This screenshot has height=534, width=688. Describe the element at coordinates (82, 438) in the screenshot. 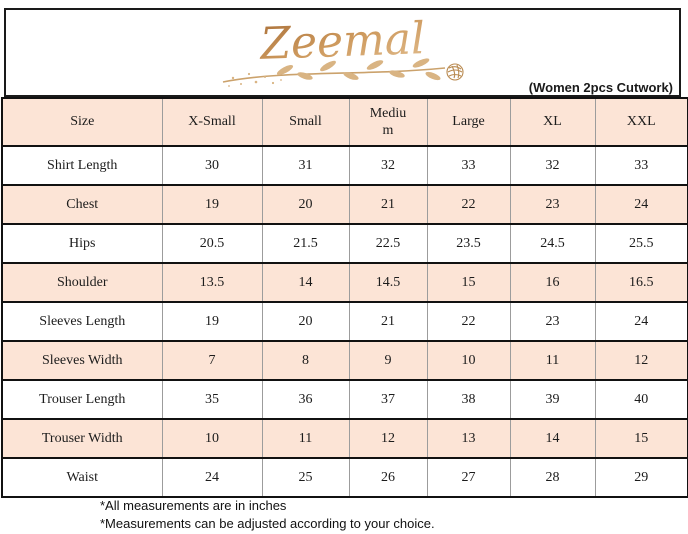

I see `row-label: Trouser Width` at that location.